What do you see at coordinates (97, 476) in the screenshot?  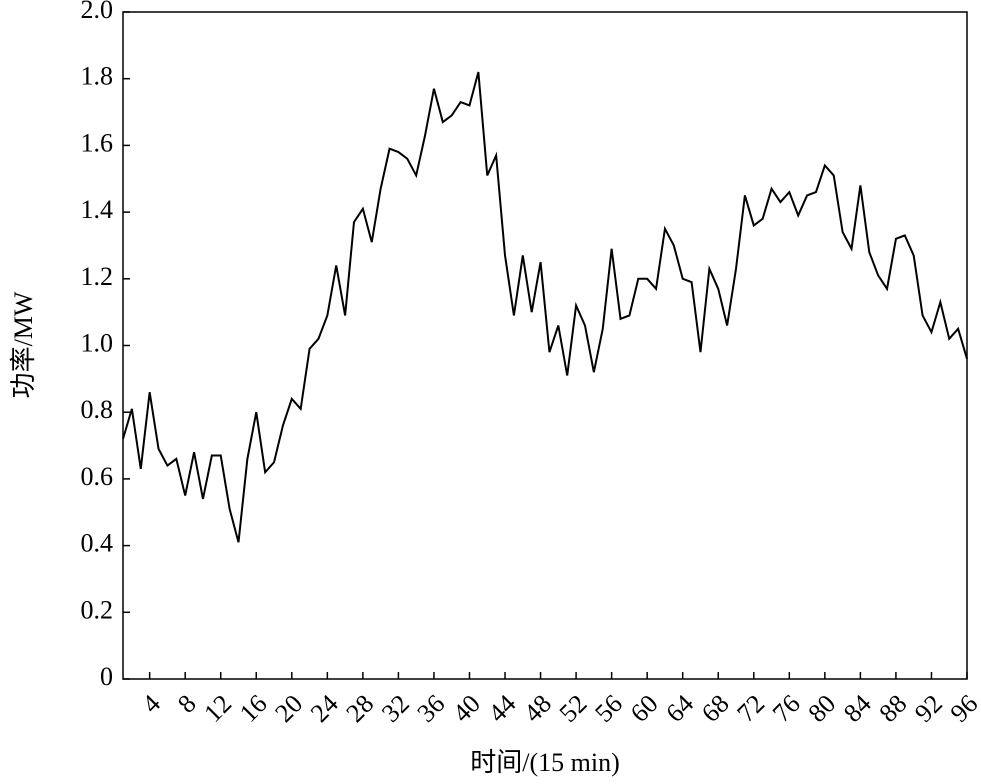 I see `y-tick-label: 0.6` at bounding box center [97, 476].